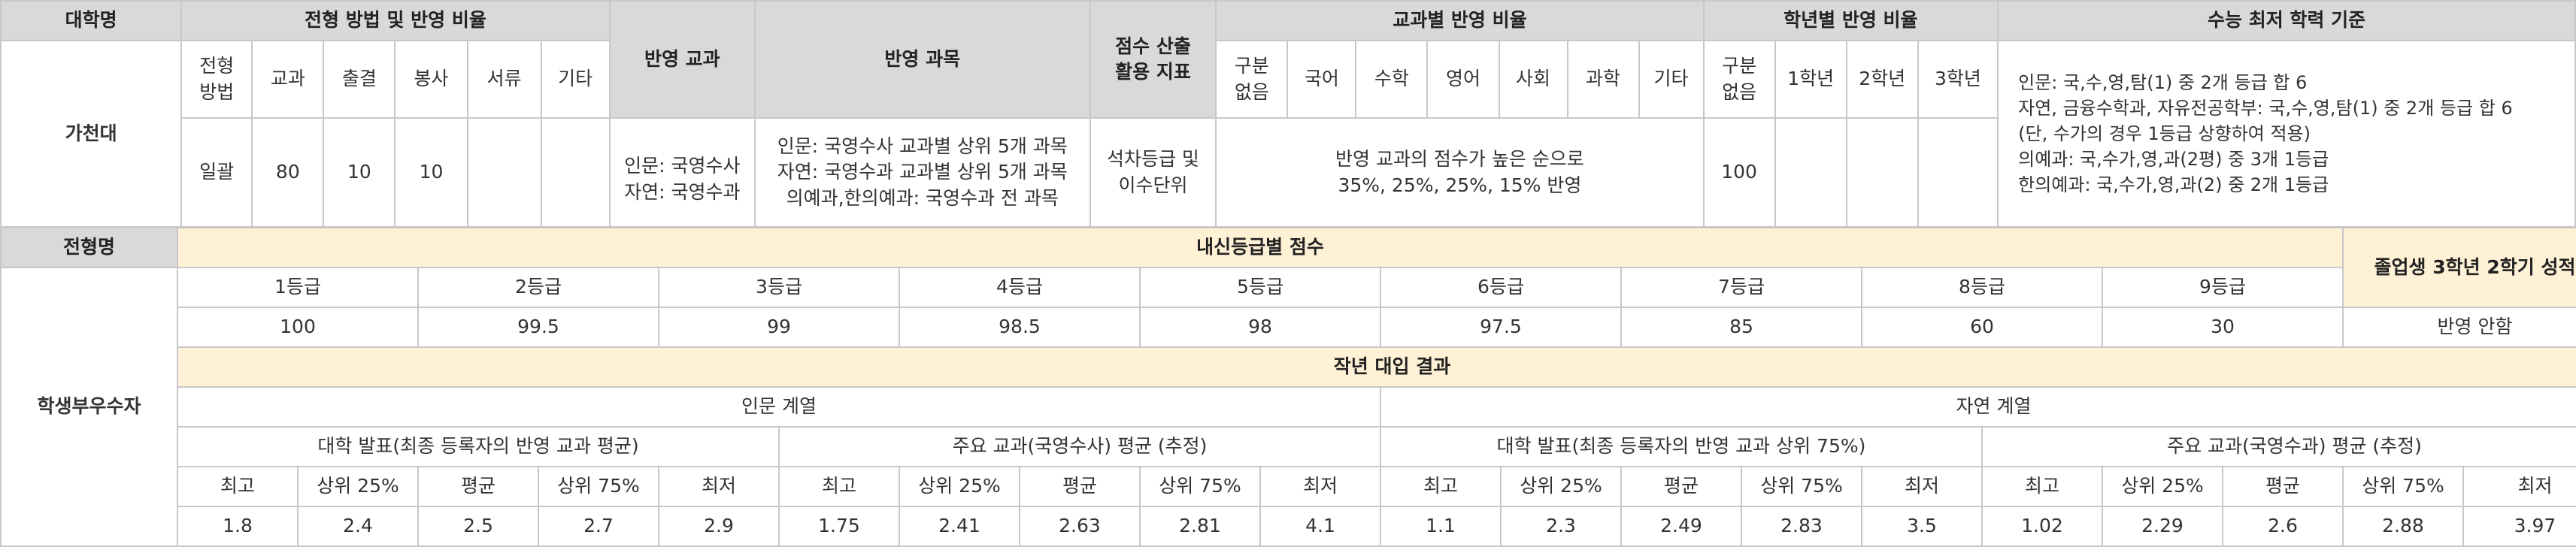  I want to click on stat-value: 2.81, so click(1200, 526).